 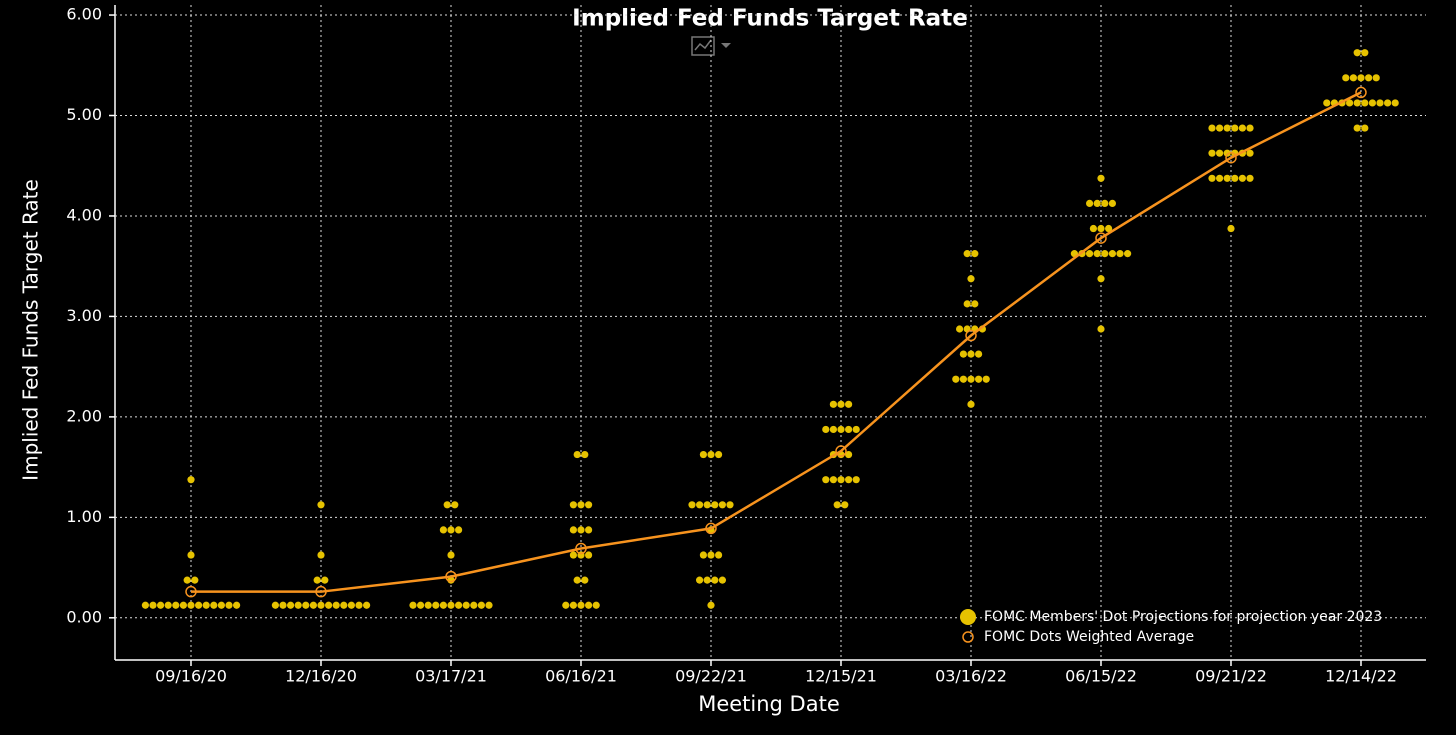 I want to click on x-tick-label: 03/16/22, so click(x=971, y=676).